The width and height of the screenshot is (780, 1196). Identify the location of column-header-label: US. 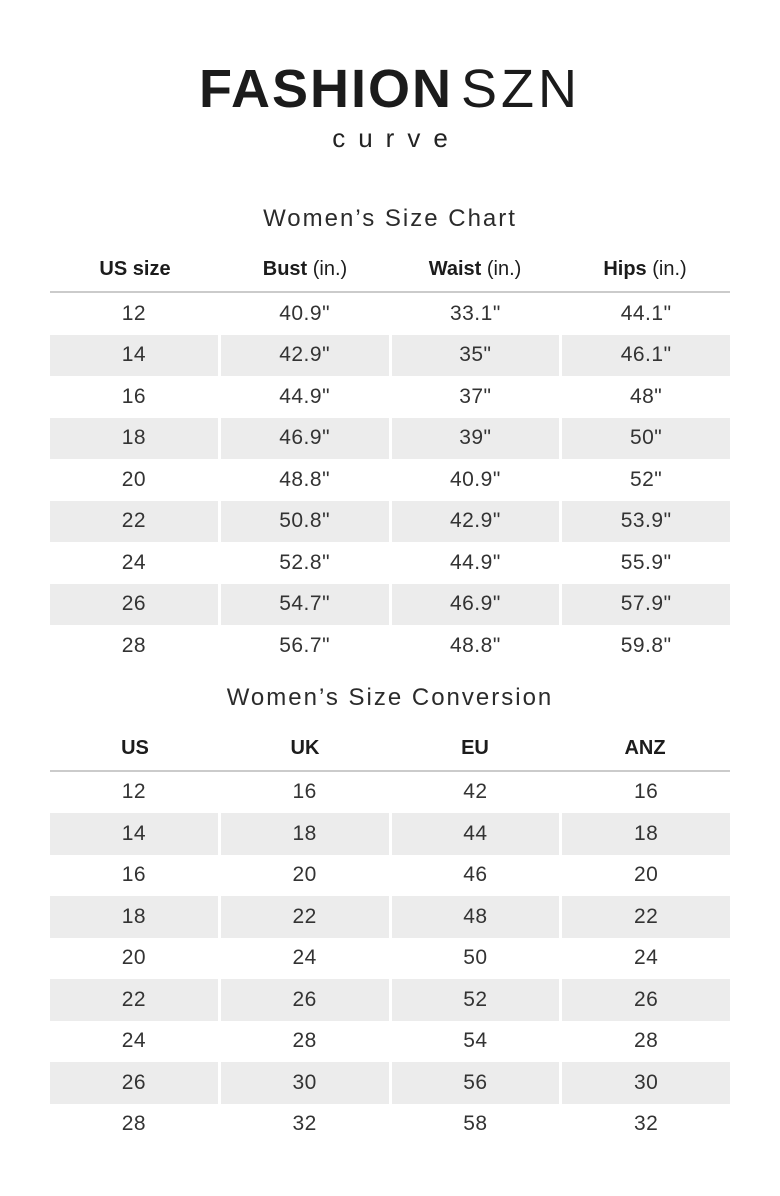
(135, 747).